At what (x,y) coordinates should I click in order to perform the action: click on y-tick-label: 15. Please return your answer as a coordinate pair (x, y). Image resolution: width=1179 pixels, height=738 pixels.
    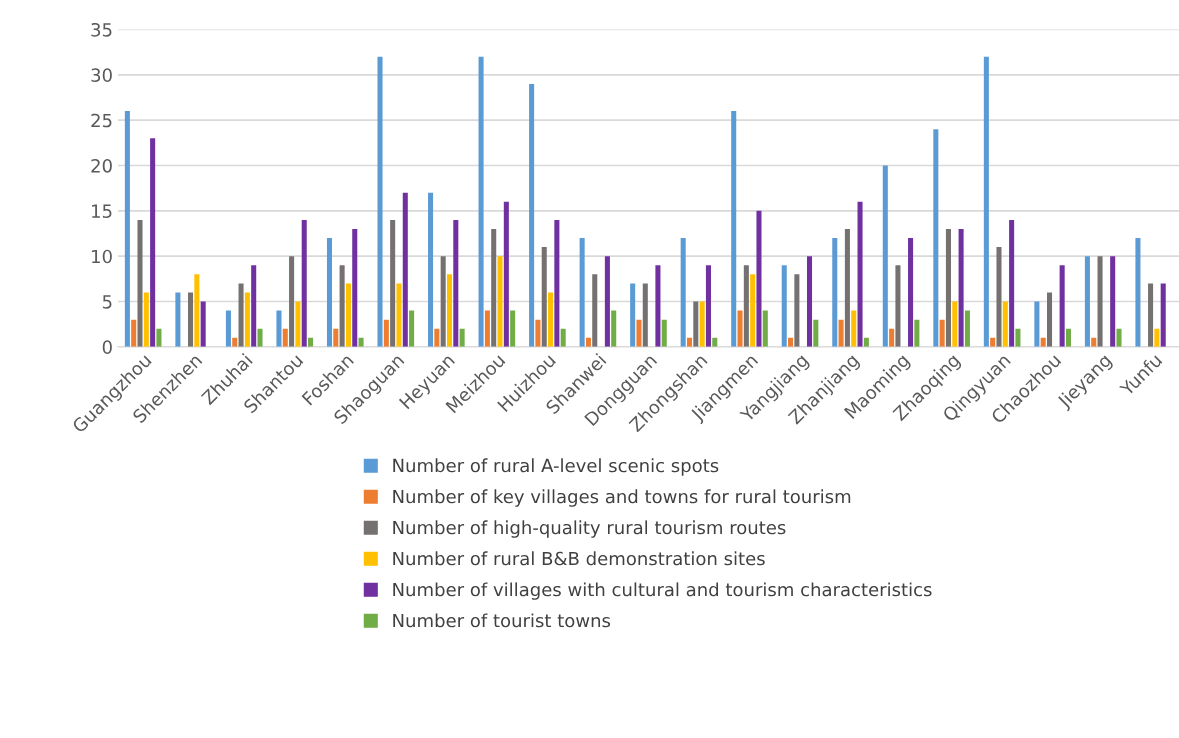
    Looking at the image, I should click on (102, 211).